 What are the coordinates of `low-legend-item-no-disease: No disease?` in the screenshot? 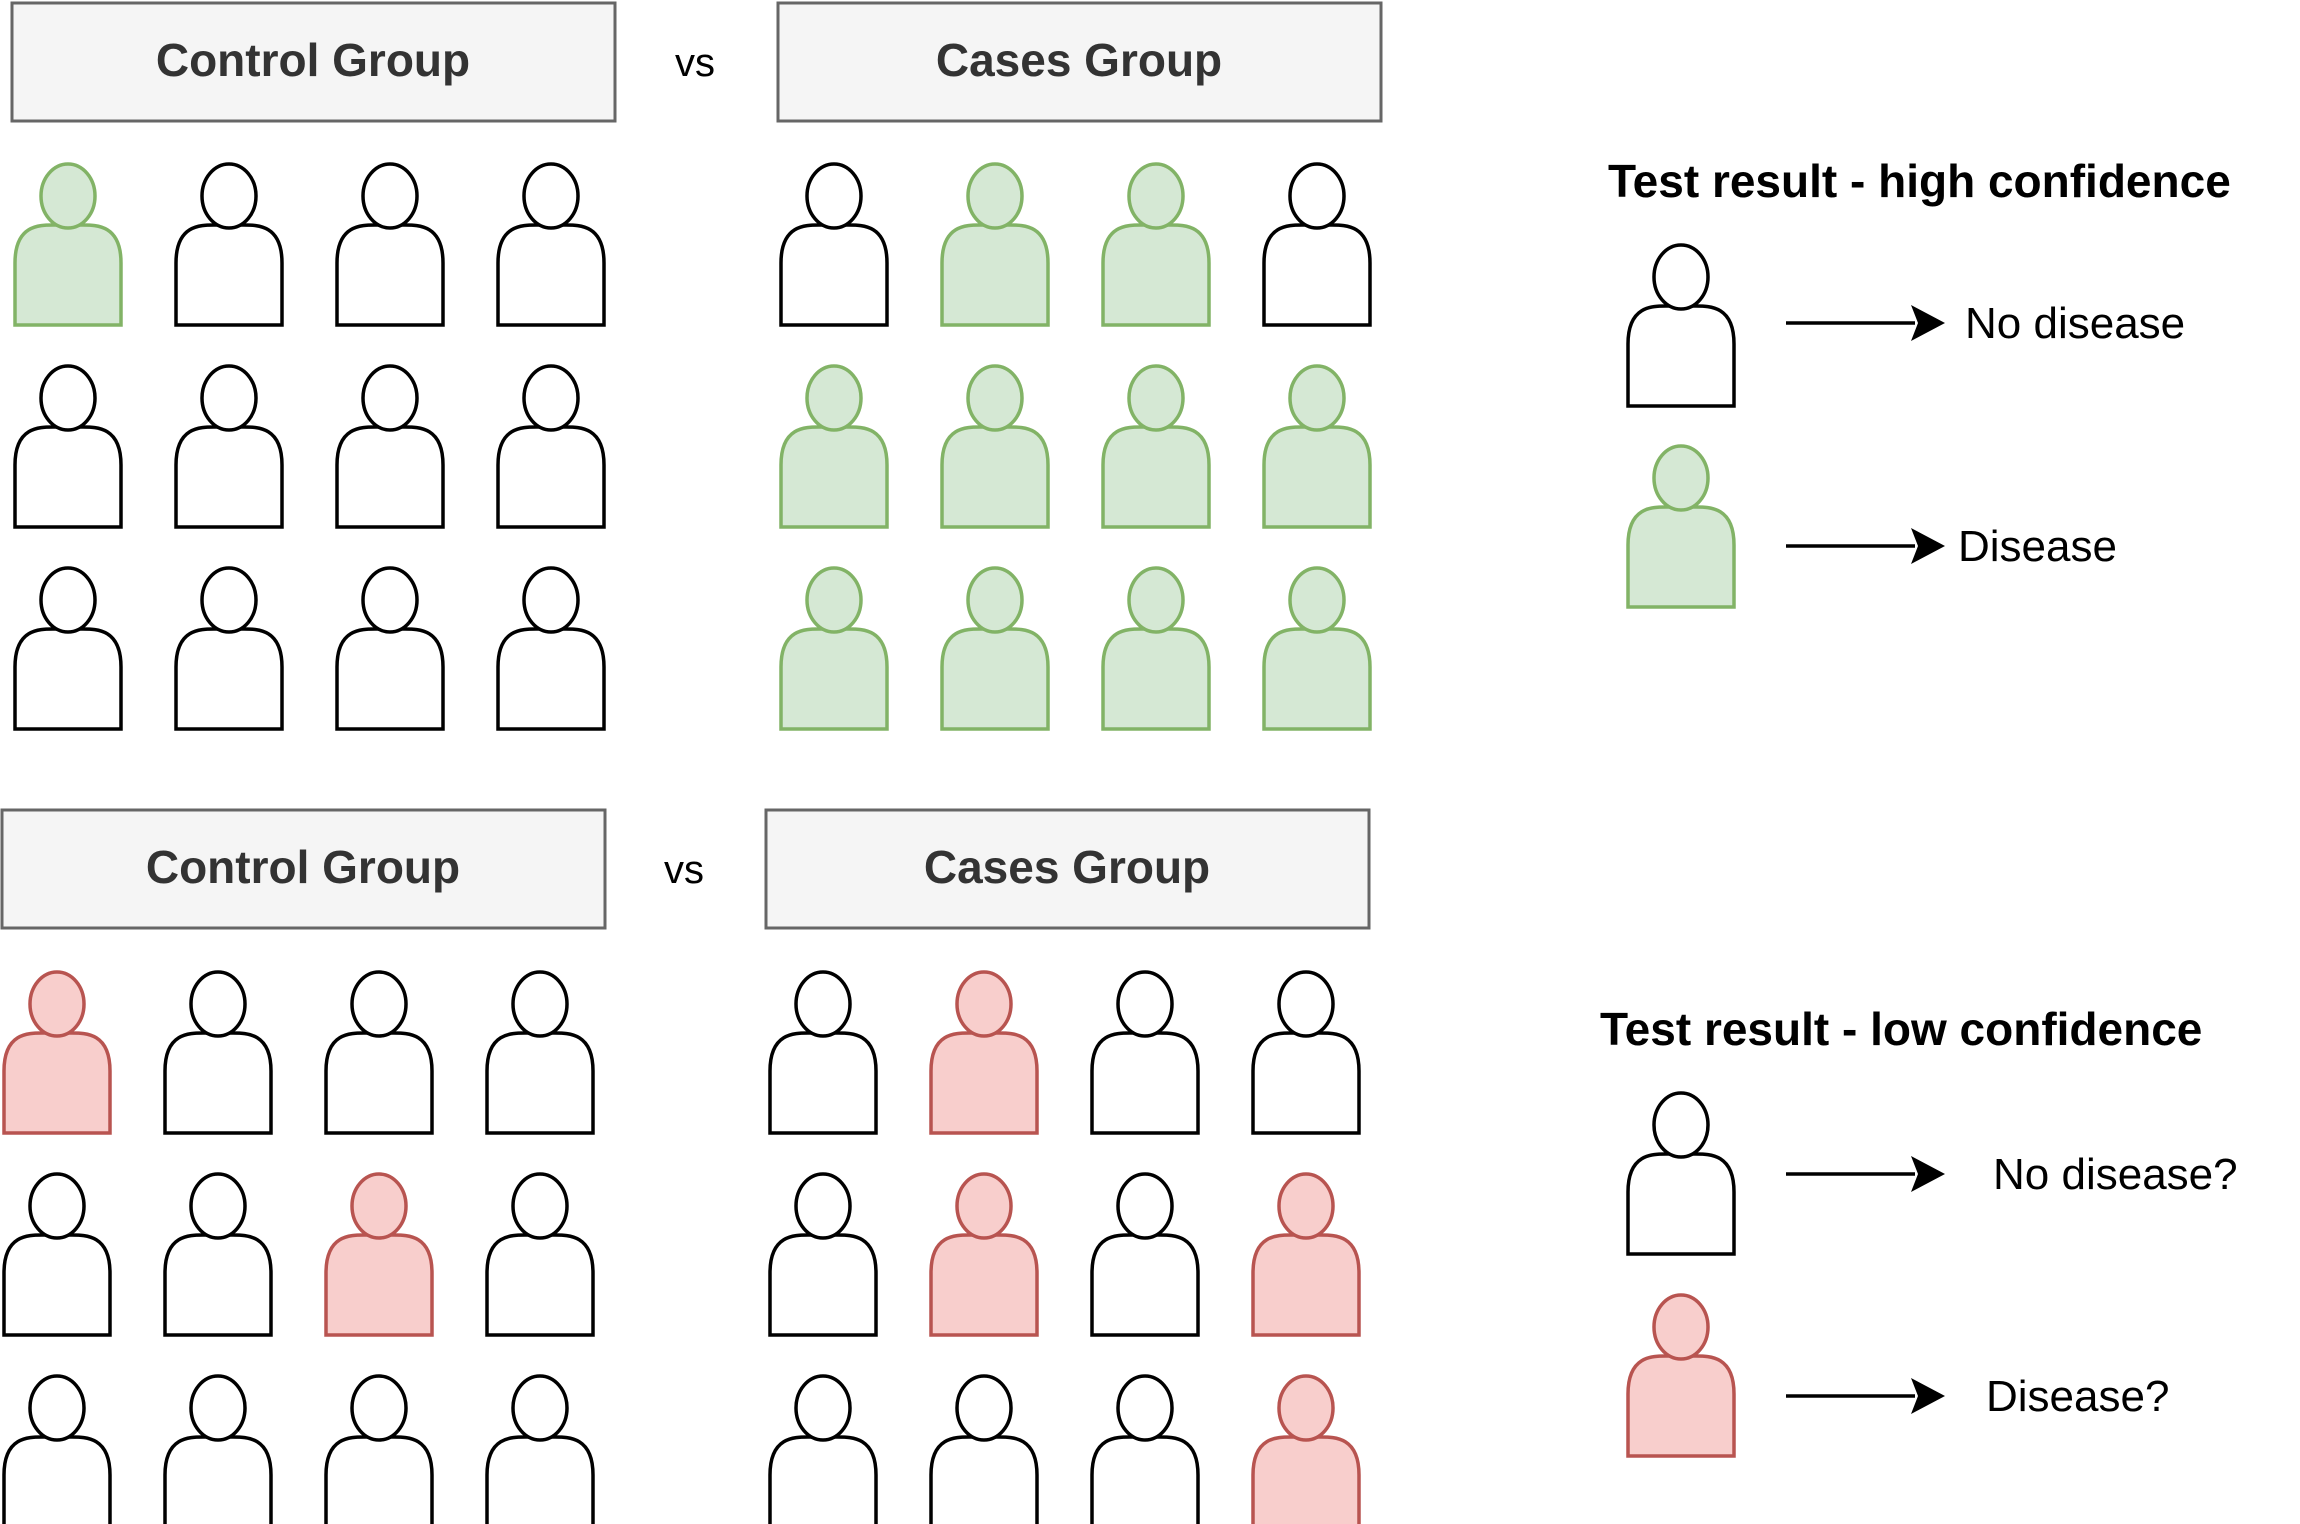 It's located at (1932, 1173).